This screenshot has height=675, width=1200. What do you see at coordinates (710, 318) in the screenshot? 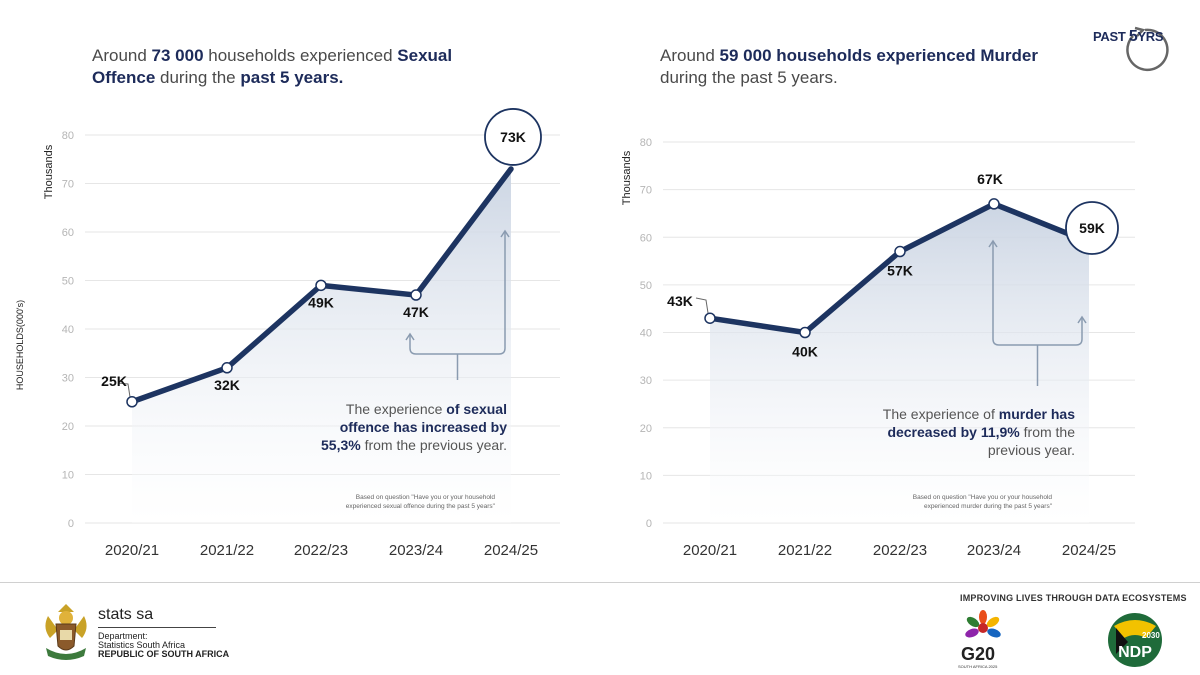
I see `chart-murder-point-2020/21` at bounding box center [710, 318].